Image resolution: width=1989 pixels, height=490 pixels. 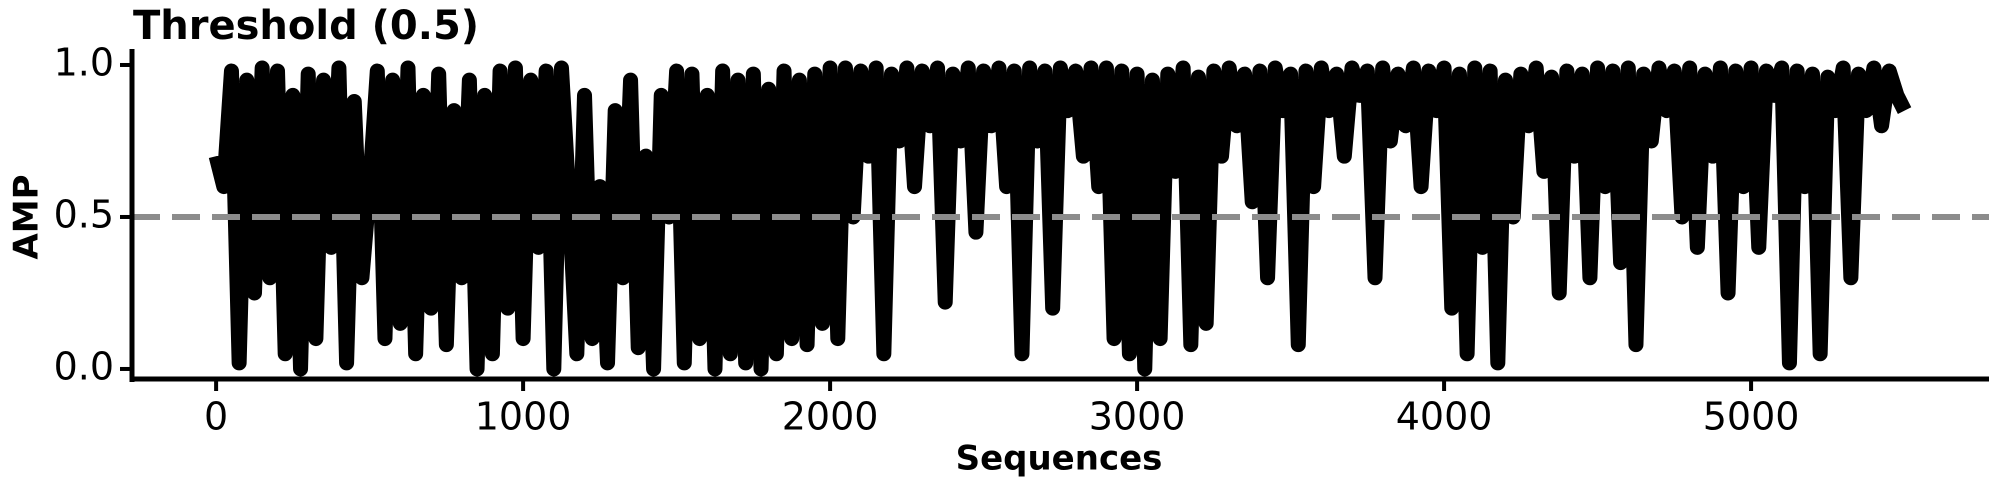 What do you see at coordinates (1751, 417) in the screenshot?
I see `x-tick-label: 5000` at bounding box center [1751, 417].